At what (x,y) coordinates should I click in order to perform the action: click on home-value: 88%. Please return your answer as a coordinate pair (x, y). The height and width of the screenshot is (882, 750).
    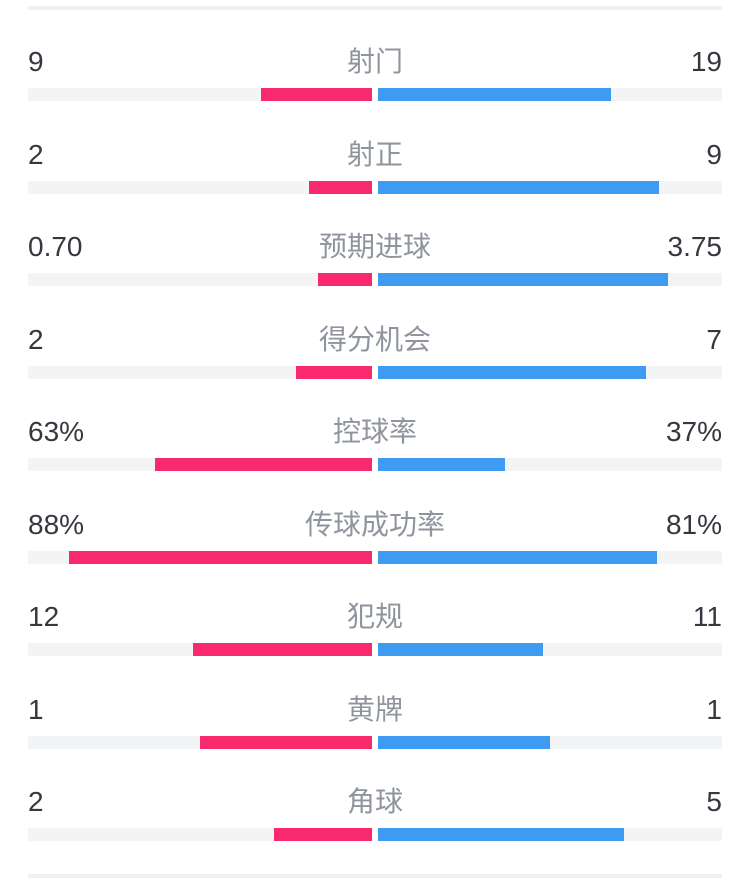
    Looking at the image, I should click on (56, 524).